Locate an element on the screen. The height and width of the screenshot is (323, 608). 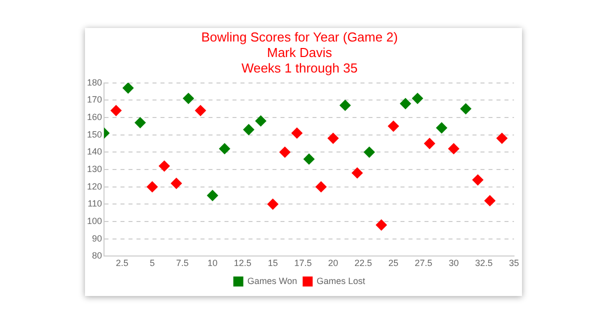
y-tick-label: 110 is located at coordinates (95, 203).